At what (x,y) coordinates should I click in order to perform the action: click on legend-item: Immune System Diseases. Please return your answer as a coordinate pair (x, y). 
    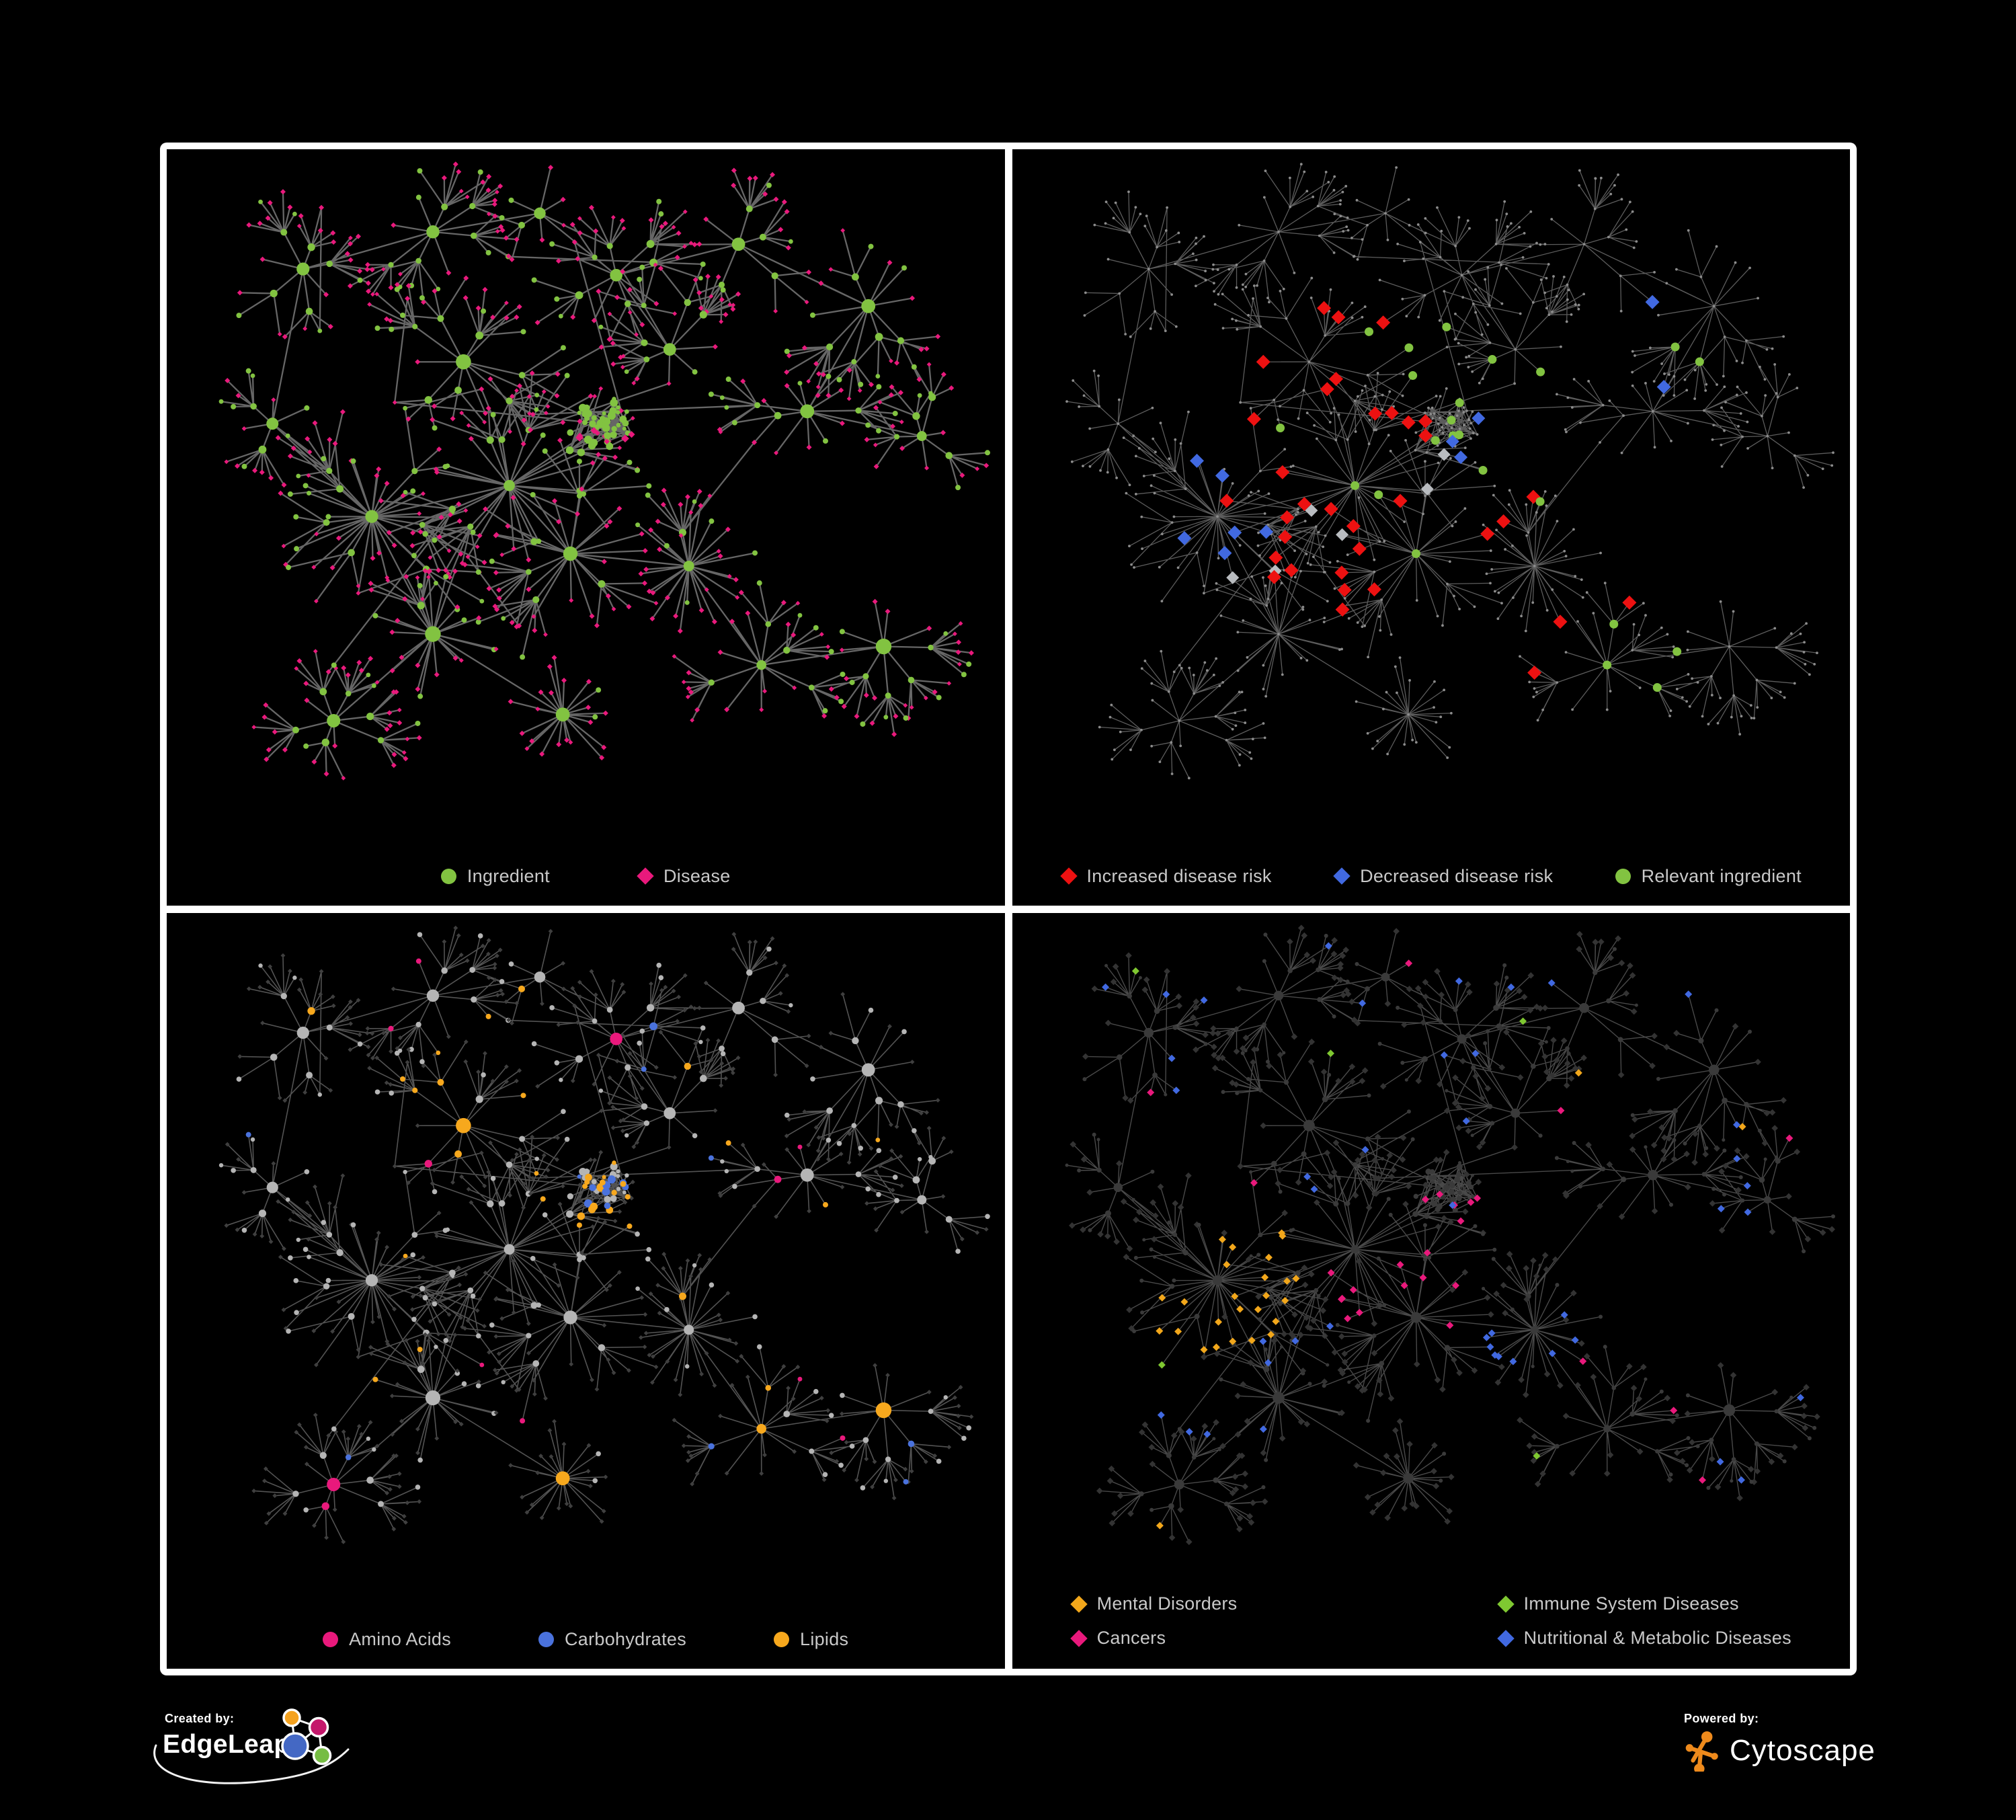
    Looking at the image, I should click on (1643, 1603).